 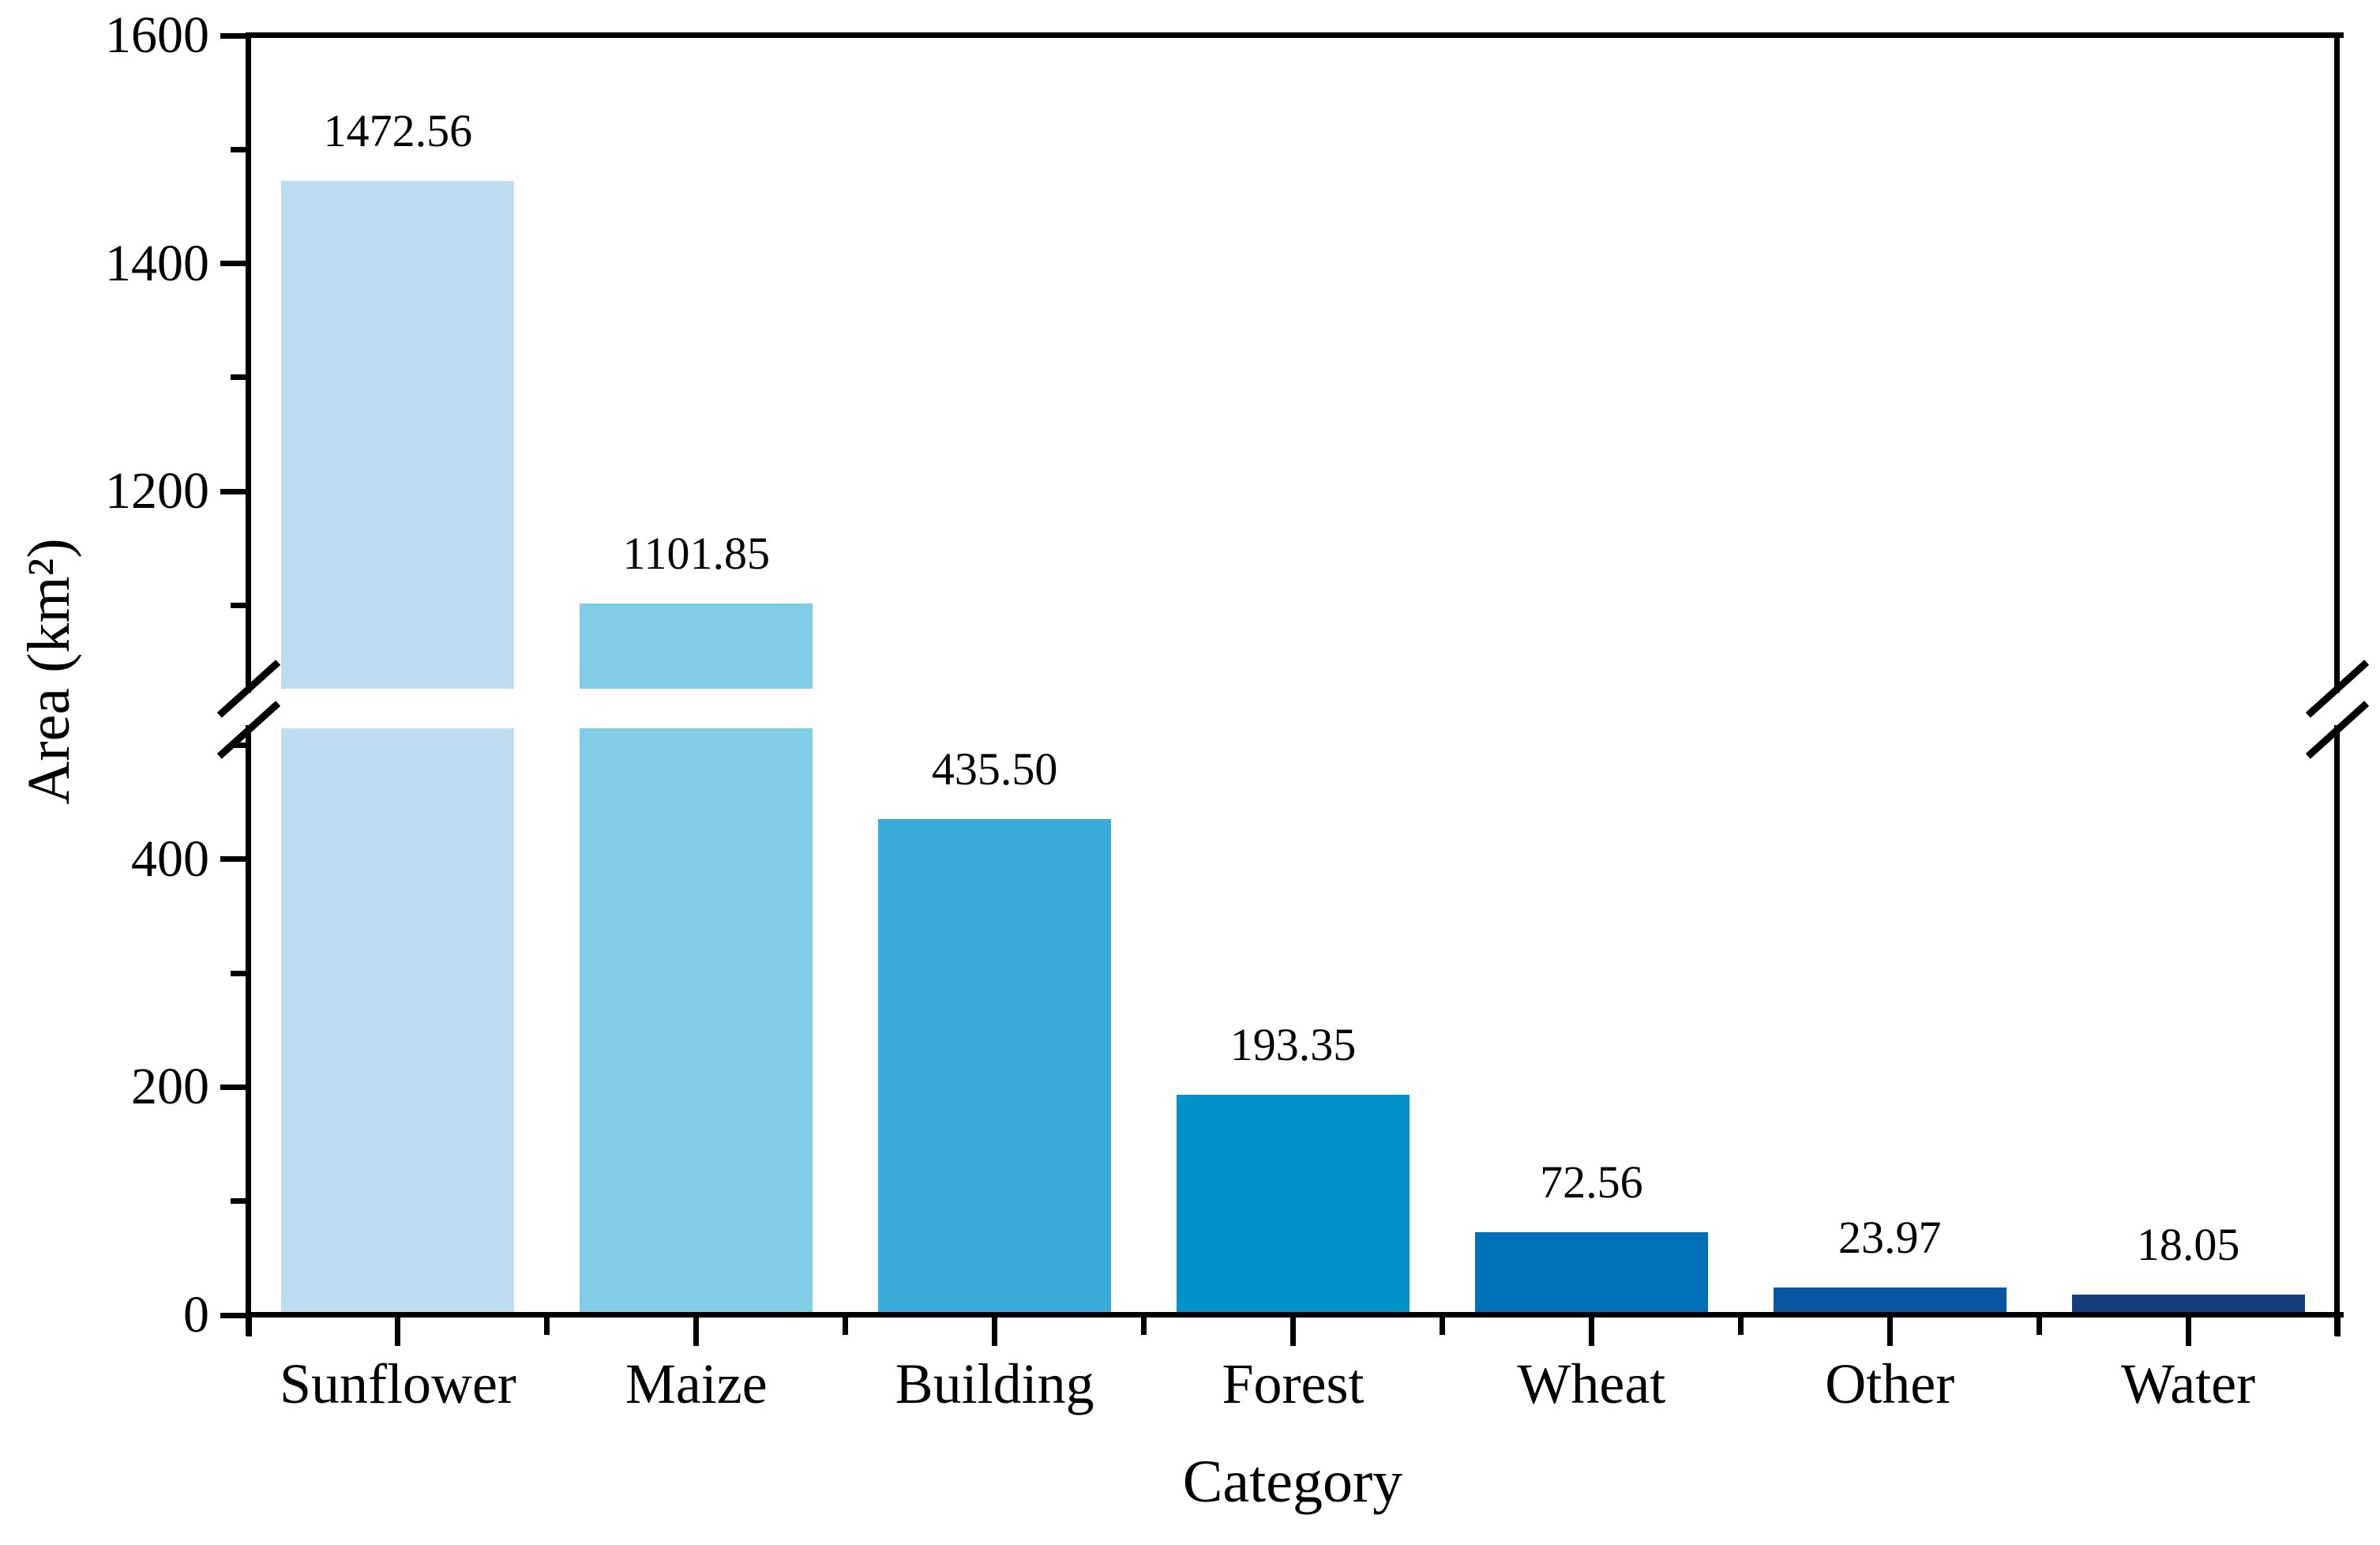 What do you see at coordinates (1591, 1182) in the screenshot?
I see `bar-value-label: 72.56` at bounding box center [1591, 1182].